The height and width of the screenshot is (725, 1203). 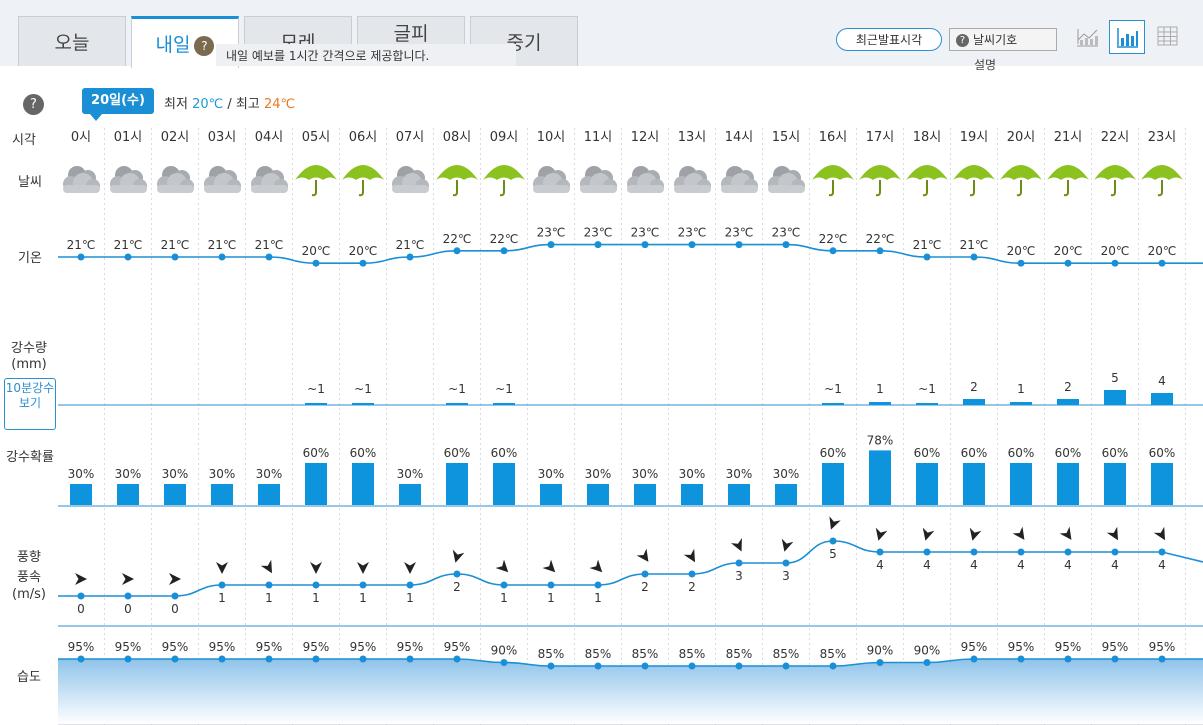 What do you see at coordinates (204, 45) in the screenshot?
I see `tomorrow-help-icon: ?` at bounding box center [204, 45].